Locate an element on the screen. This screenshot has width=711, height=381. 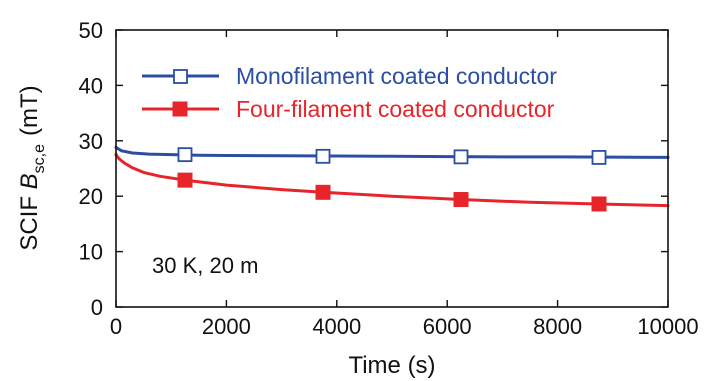
legend-marker-monofilament is located at coordinates (180, 76).